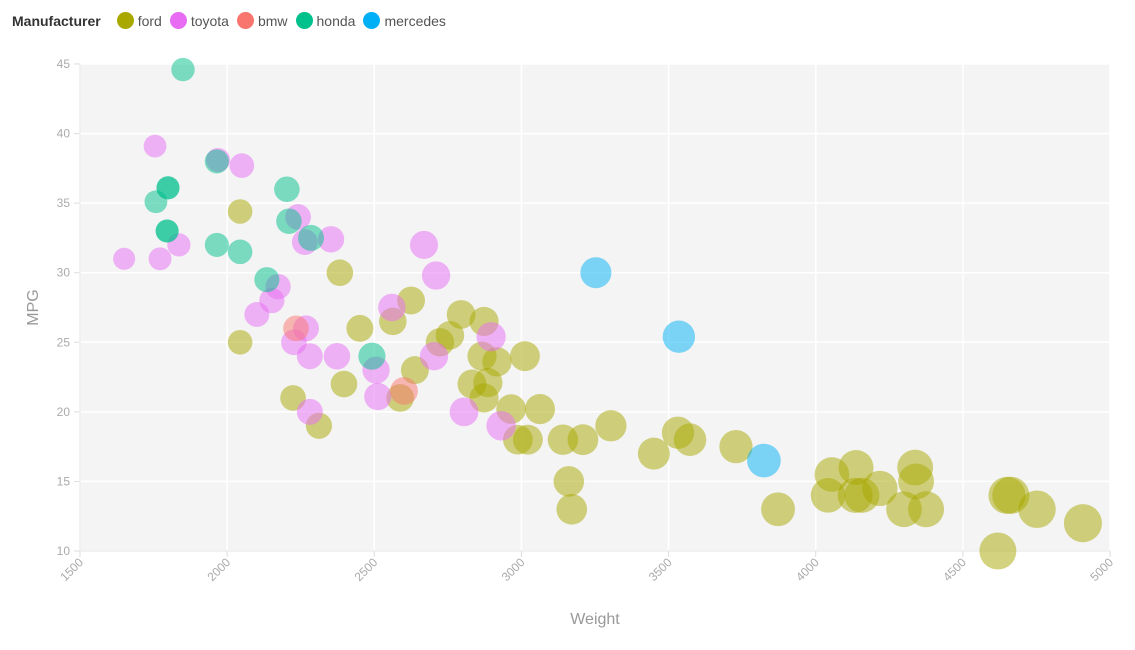 The image size is (1135, 650). Describe the element at coordinates (64, 203) in the screenshot. I see `y-tick-label: 35` at that location.